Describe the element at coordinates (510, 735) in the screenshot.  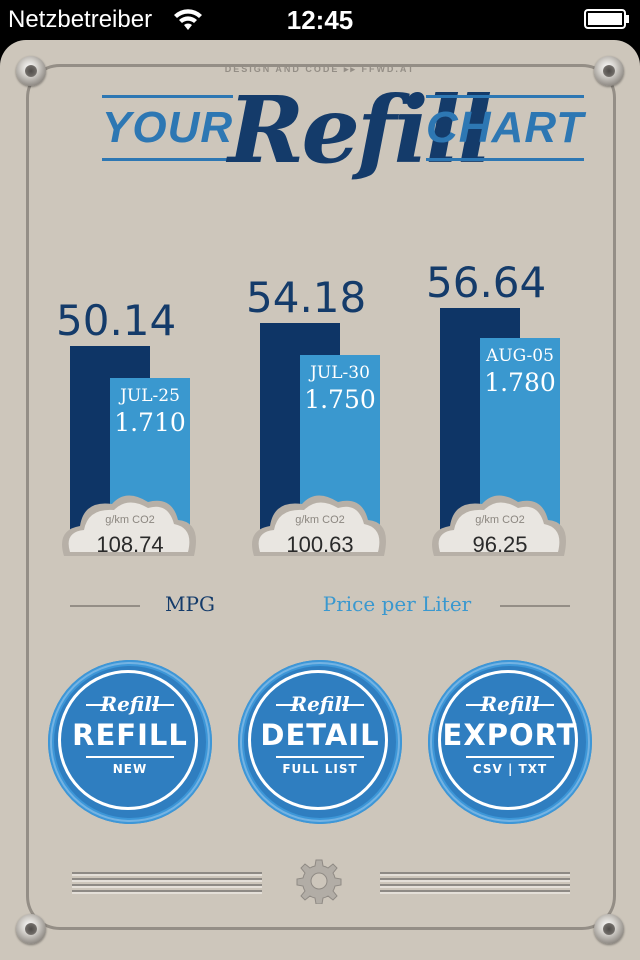
I see `button-label: EXPORT` at that location.